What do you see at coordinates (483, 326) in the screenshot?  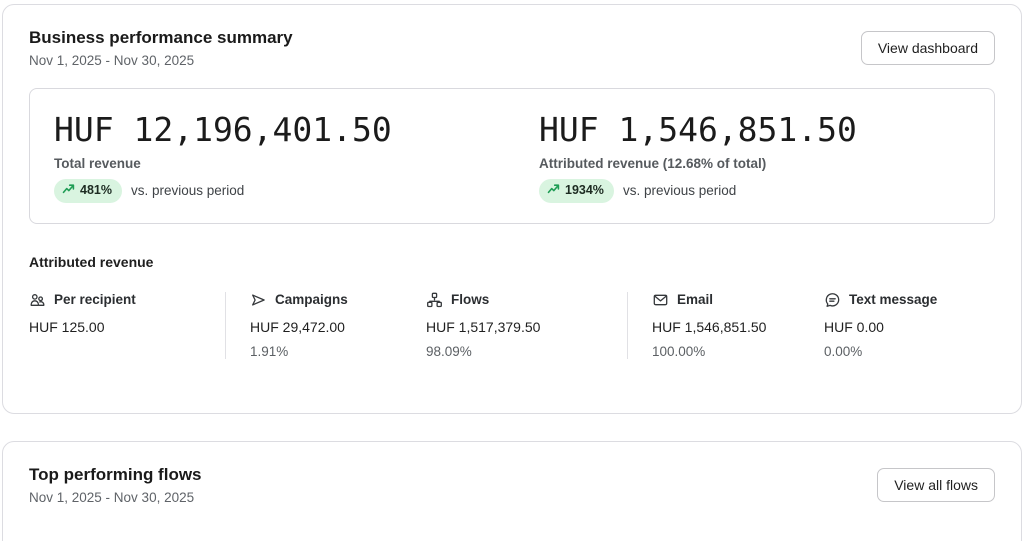 I see `metric-flows-value: HUF 1,517,379.50` at bounding box center [483, 326].